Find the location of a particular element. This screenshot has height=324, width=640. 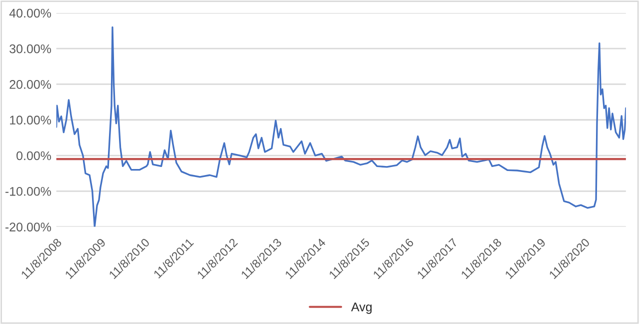

y-tick-label: 10.00% is located at coordinates (31, 120).